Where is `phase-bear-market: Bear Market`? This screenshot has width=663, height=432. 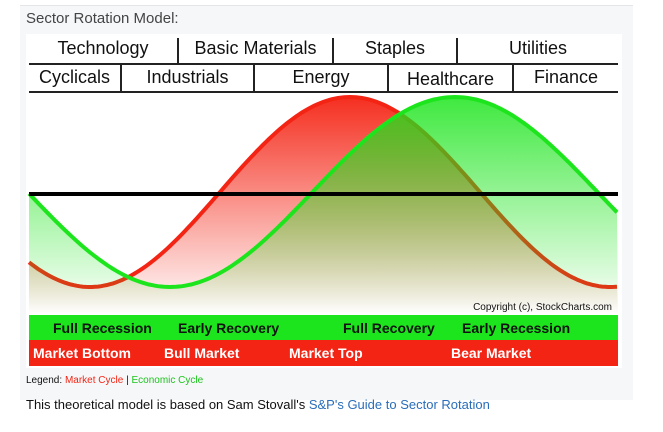
phase-bear-market: Bear Market is located at coordinates (491, 353).